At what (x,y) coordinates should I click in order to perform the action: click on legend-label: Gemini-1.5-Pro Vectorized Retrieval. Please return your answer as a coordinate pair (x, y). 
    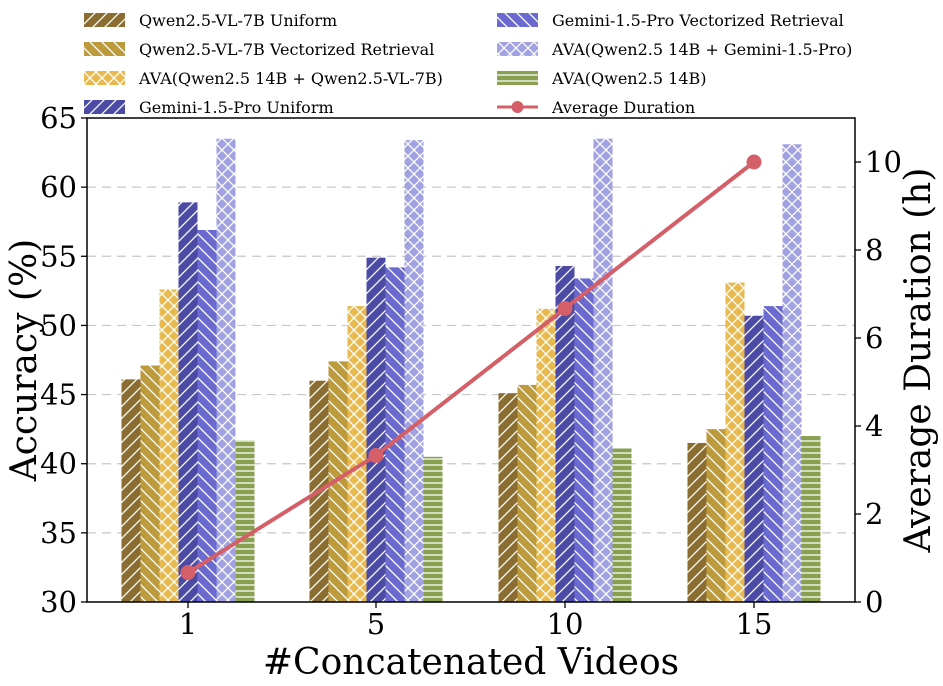
    Looking at the image, I should click on (698, 20).